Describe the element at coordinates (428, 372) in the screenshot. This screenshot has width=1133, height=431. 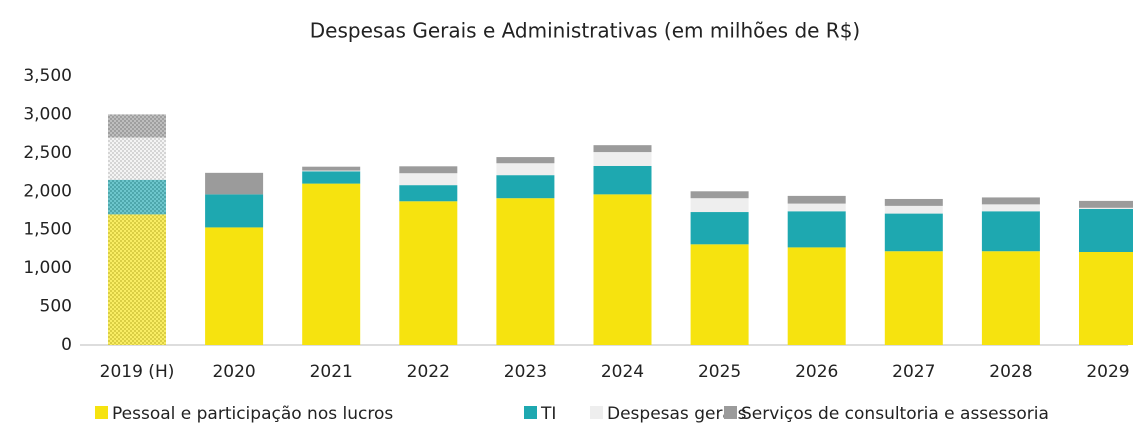
I see `x-tick-label: 2022` at that location.